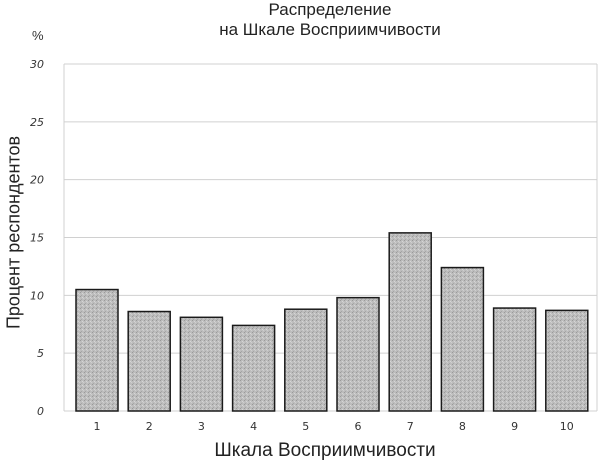 Image resolution: width=600 pixels, height=464 pixels. What do you see at coordinates (462, 426) in the screenshot?
I see `x-tick-label: 8` at bounding box center [462, 426].